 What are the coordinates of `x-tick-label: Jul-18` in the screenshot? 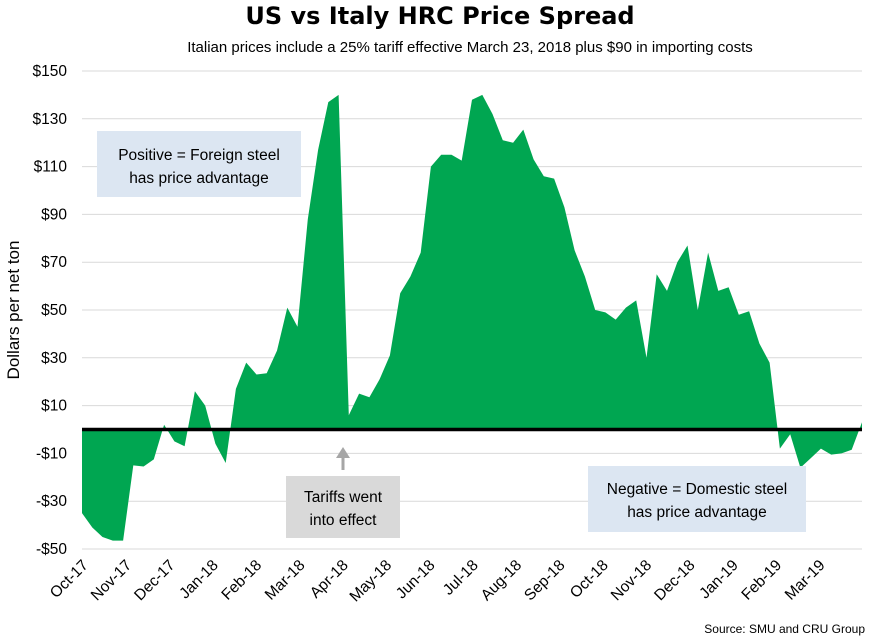 It's located at (461, 578).